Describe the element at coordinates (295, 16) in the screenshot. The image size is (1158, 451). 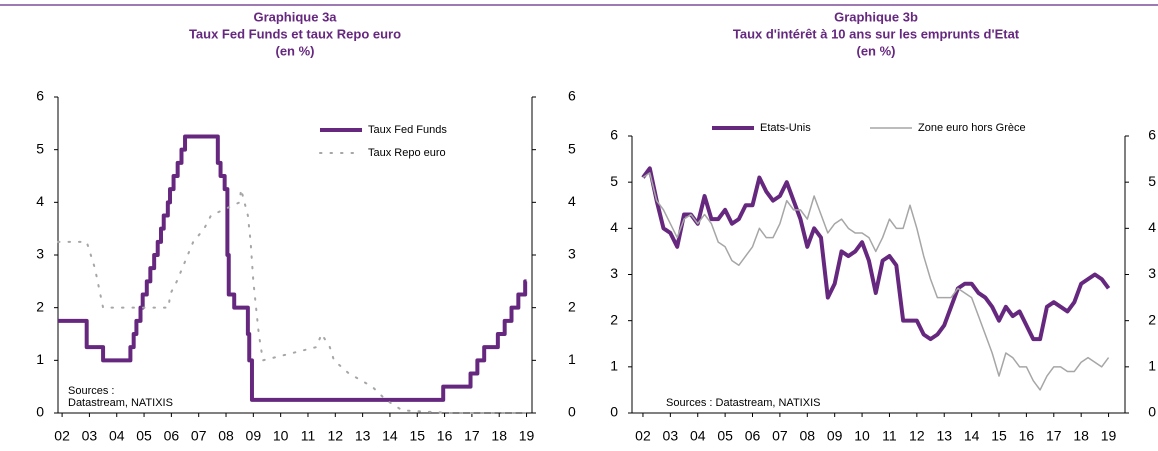
I see `chart-title: Graphique 3a` at that location.